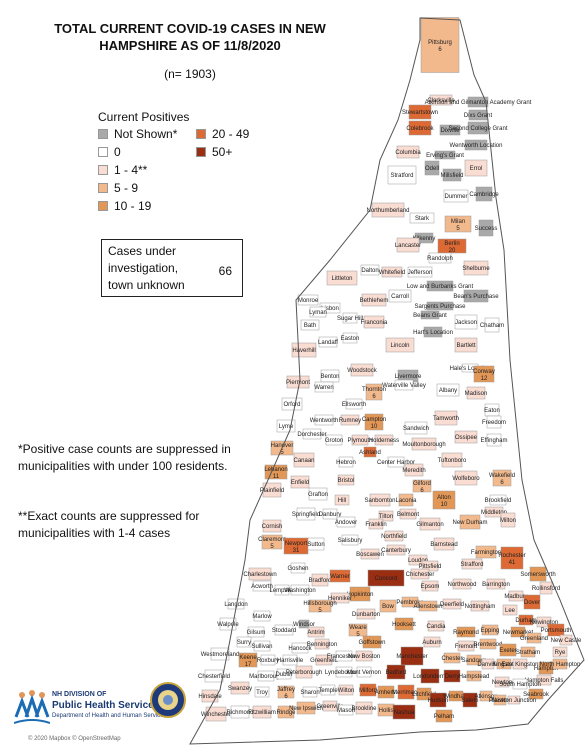 This screenshot has width=588, height=749. What do you see at coordinates (340, 576) in the screenshot?
I see `town-warner: Warner` at bounding box center [340, 576].